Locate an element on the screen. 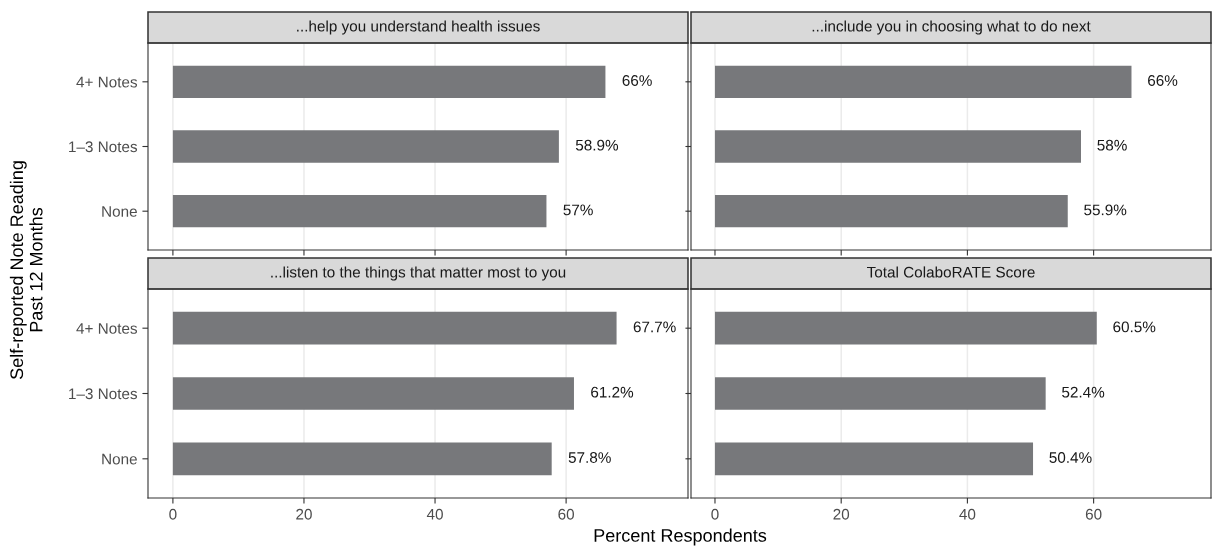 The width and height of the screenshot is (1214, 547). data-label: 61.2% is located at coordinates (612, 392).